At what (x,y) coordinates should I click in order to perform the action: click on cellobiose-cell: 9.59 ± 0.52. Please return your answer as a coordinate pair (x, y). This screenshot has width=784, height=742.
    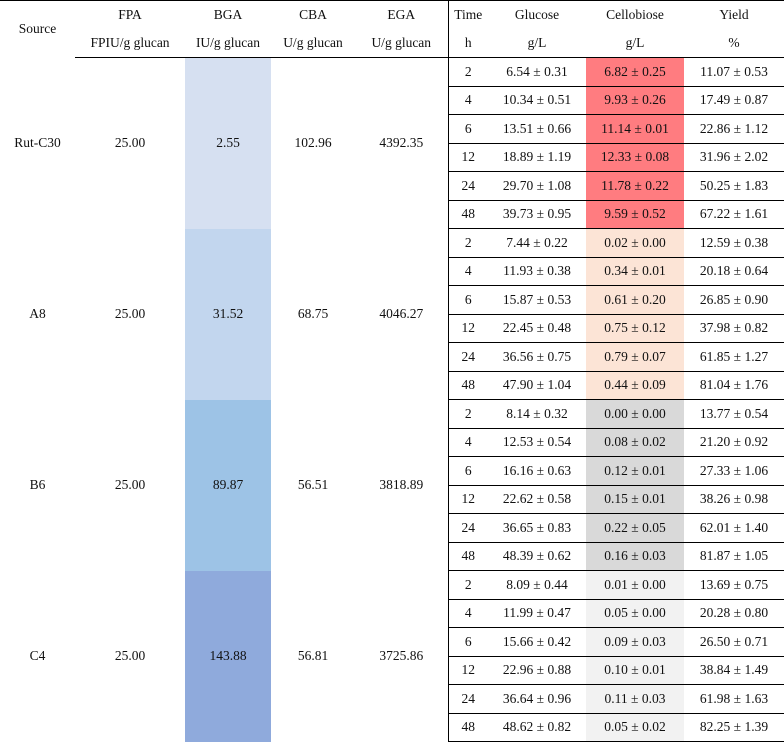
    Looking at the image, I should click on (635, 214).